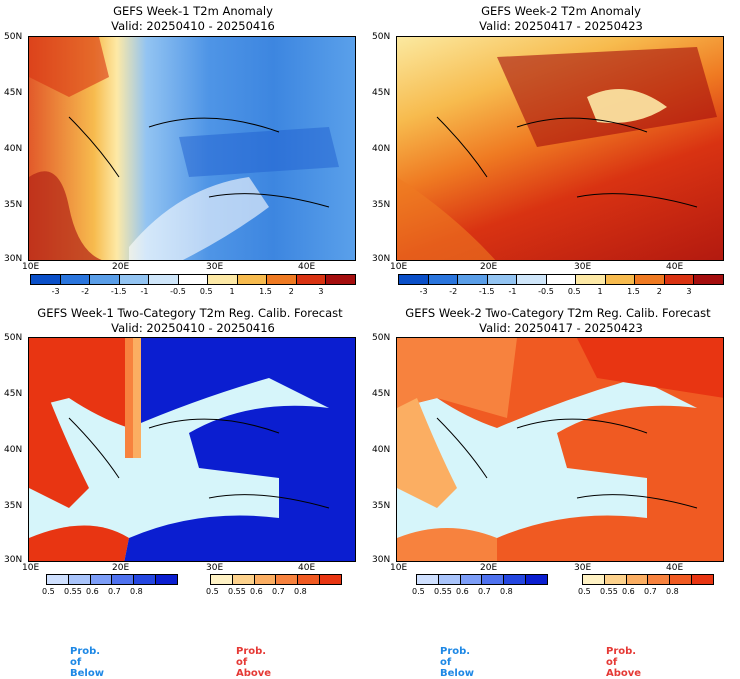 The width and height of the screenshot is (740, 679). I want to click on probability-map, so click(192, 449).